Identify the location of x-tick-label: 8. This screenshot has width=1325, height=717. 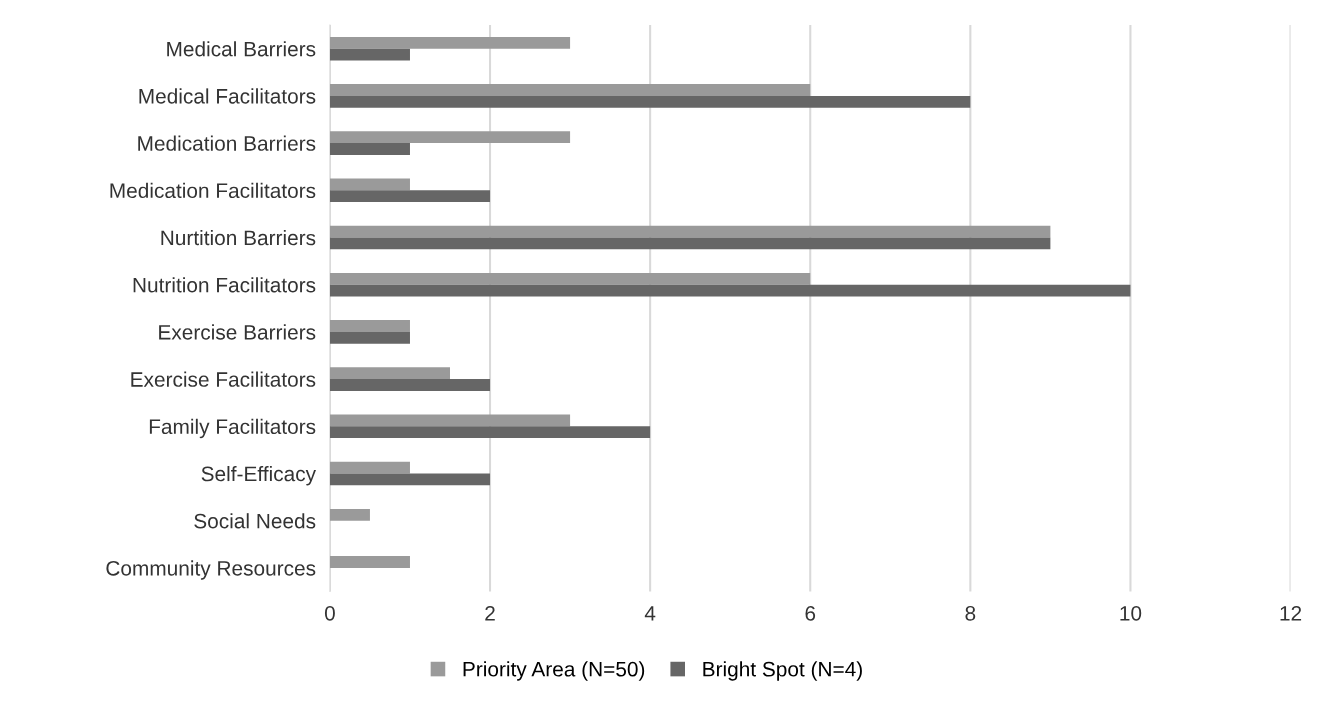
(970, 613).